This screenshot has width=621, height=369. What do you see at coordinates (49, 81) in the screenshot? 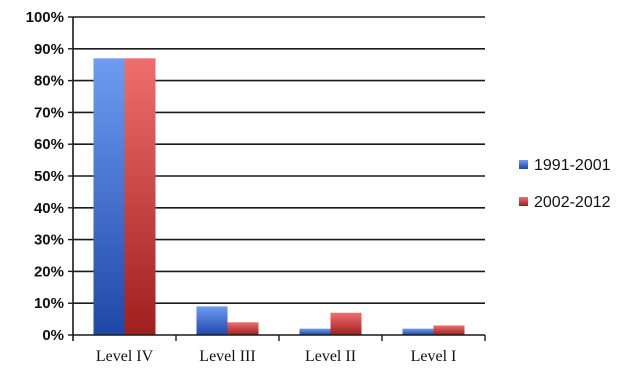
I see `y-tick-label: 80%` at bounding box center [49, 81].